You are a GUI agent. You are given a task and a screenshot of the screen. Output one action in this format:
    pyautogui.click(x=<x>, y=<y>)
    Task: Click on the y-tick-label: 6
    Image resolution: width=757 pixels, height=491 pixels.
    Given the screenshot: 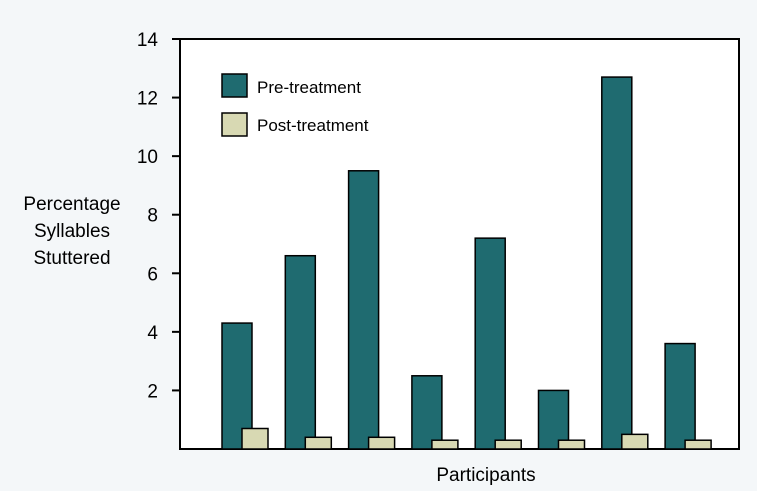 What is the action you would take?
    pyautogui.click(x=152, y=274)
    